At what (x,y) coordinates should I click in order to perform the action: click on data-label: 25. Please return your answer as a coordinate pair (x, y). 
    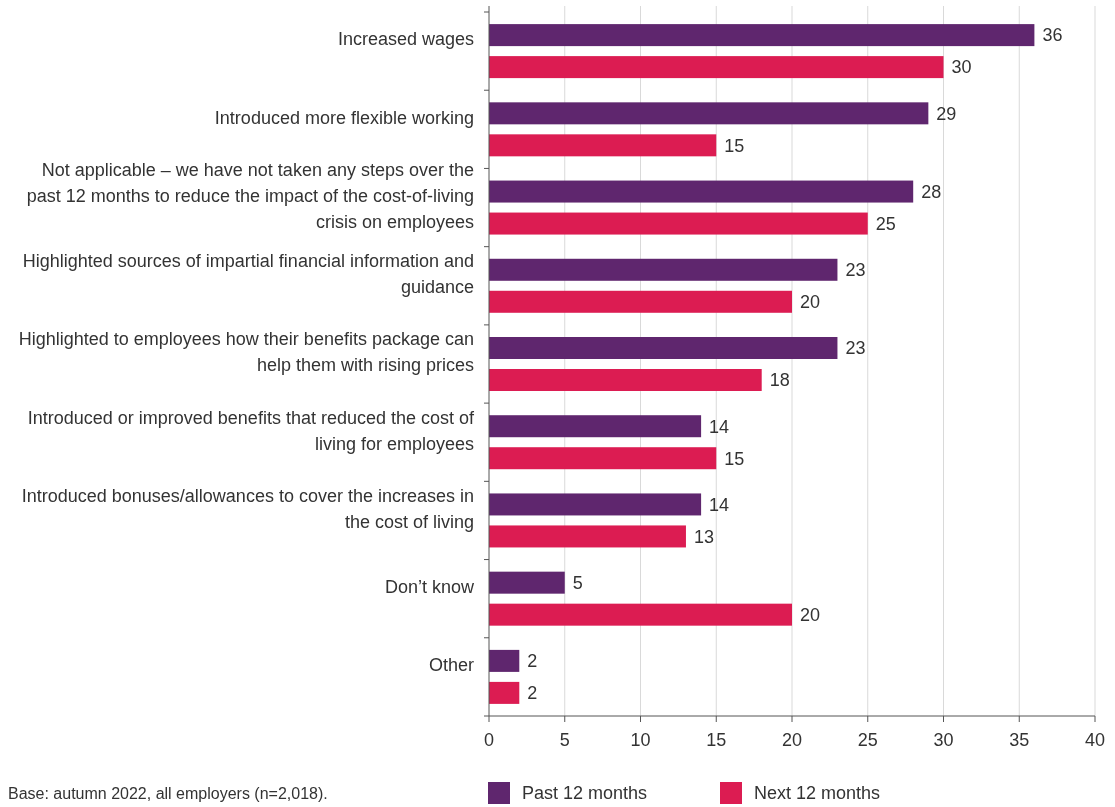
    Looking at the image, I should click on (885, 223).